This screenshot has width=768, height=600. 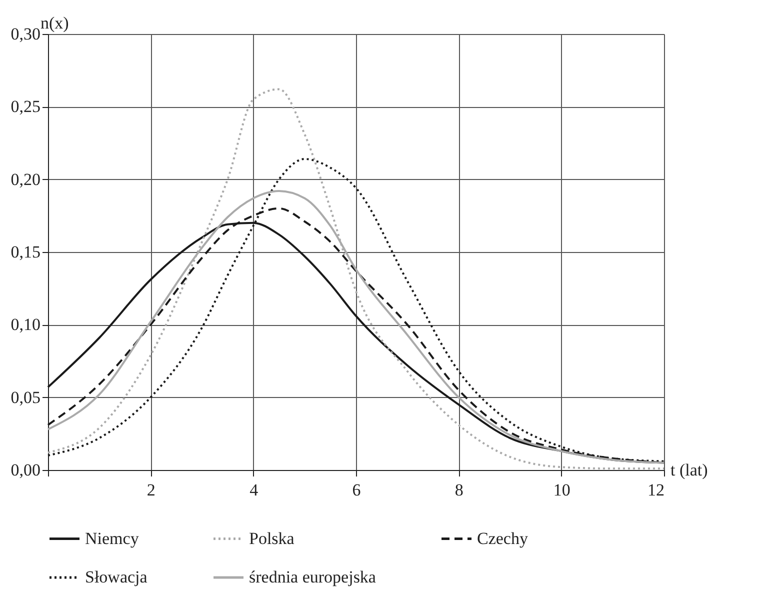 I want to click on legend-label: Polska, so click(x=272, y=538).